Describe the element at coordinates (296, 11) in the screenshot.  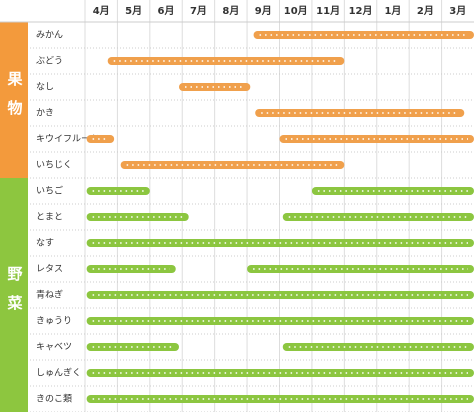
I see `month-label: 10月` at that location.